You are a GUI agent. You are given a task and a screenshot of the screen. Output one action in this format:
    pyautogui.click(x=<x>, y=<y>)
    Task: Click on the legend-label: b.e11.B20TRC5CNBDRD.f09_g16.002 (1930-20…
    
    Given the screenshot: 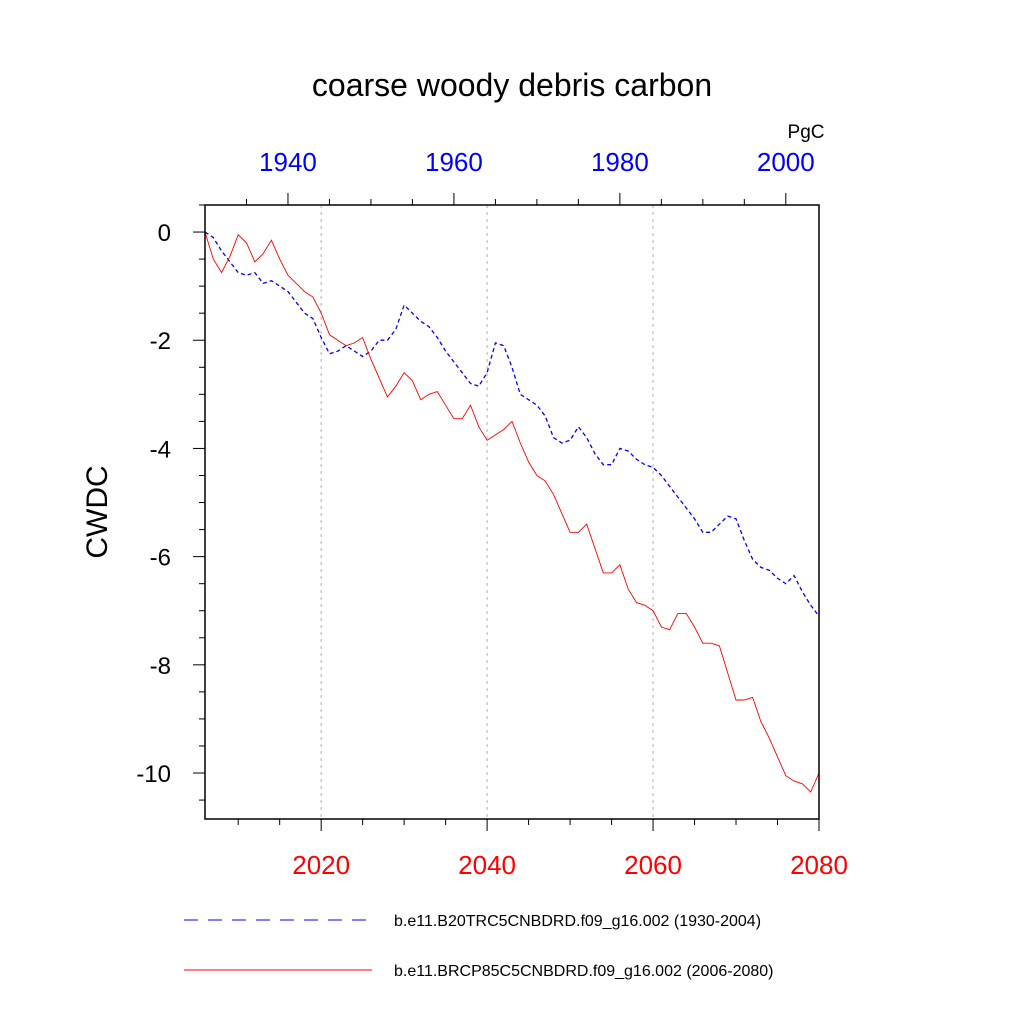 What is the action you would take?
    pyautogui.click(x=577, y=921)
    